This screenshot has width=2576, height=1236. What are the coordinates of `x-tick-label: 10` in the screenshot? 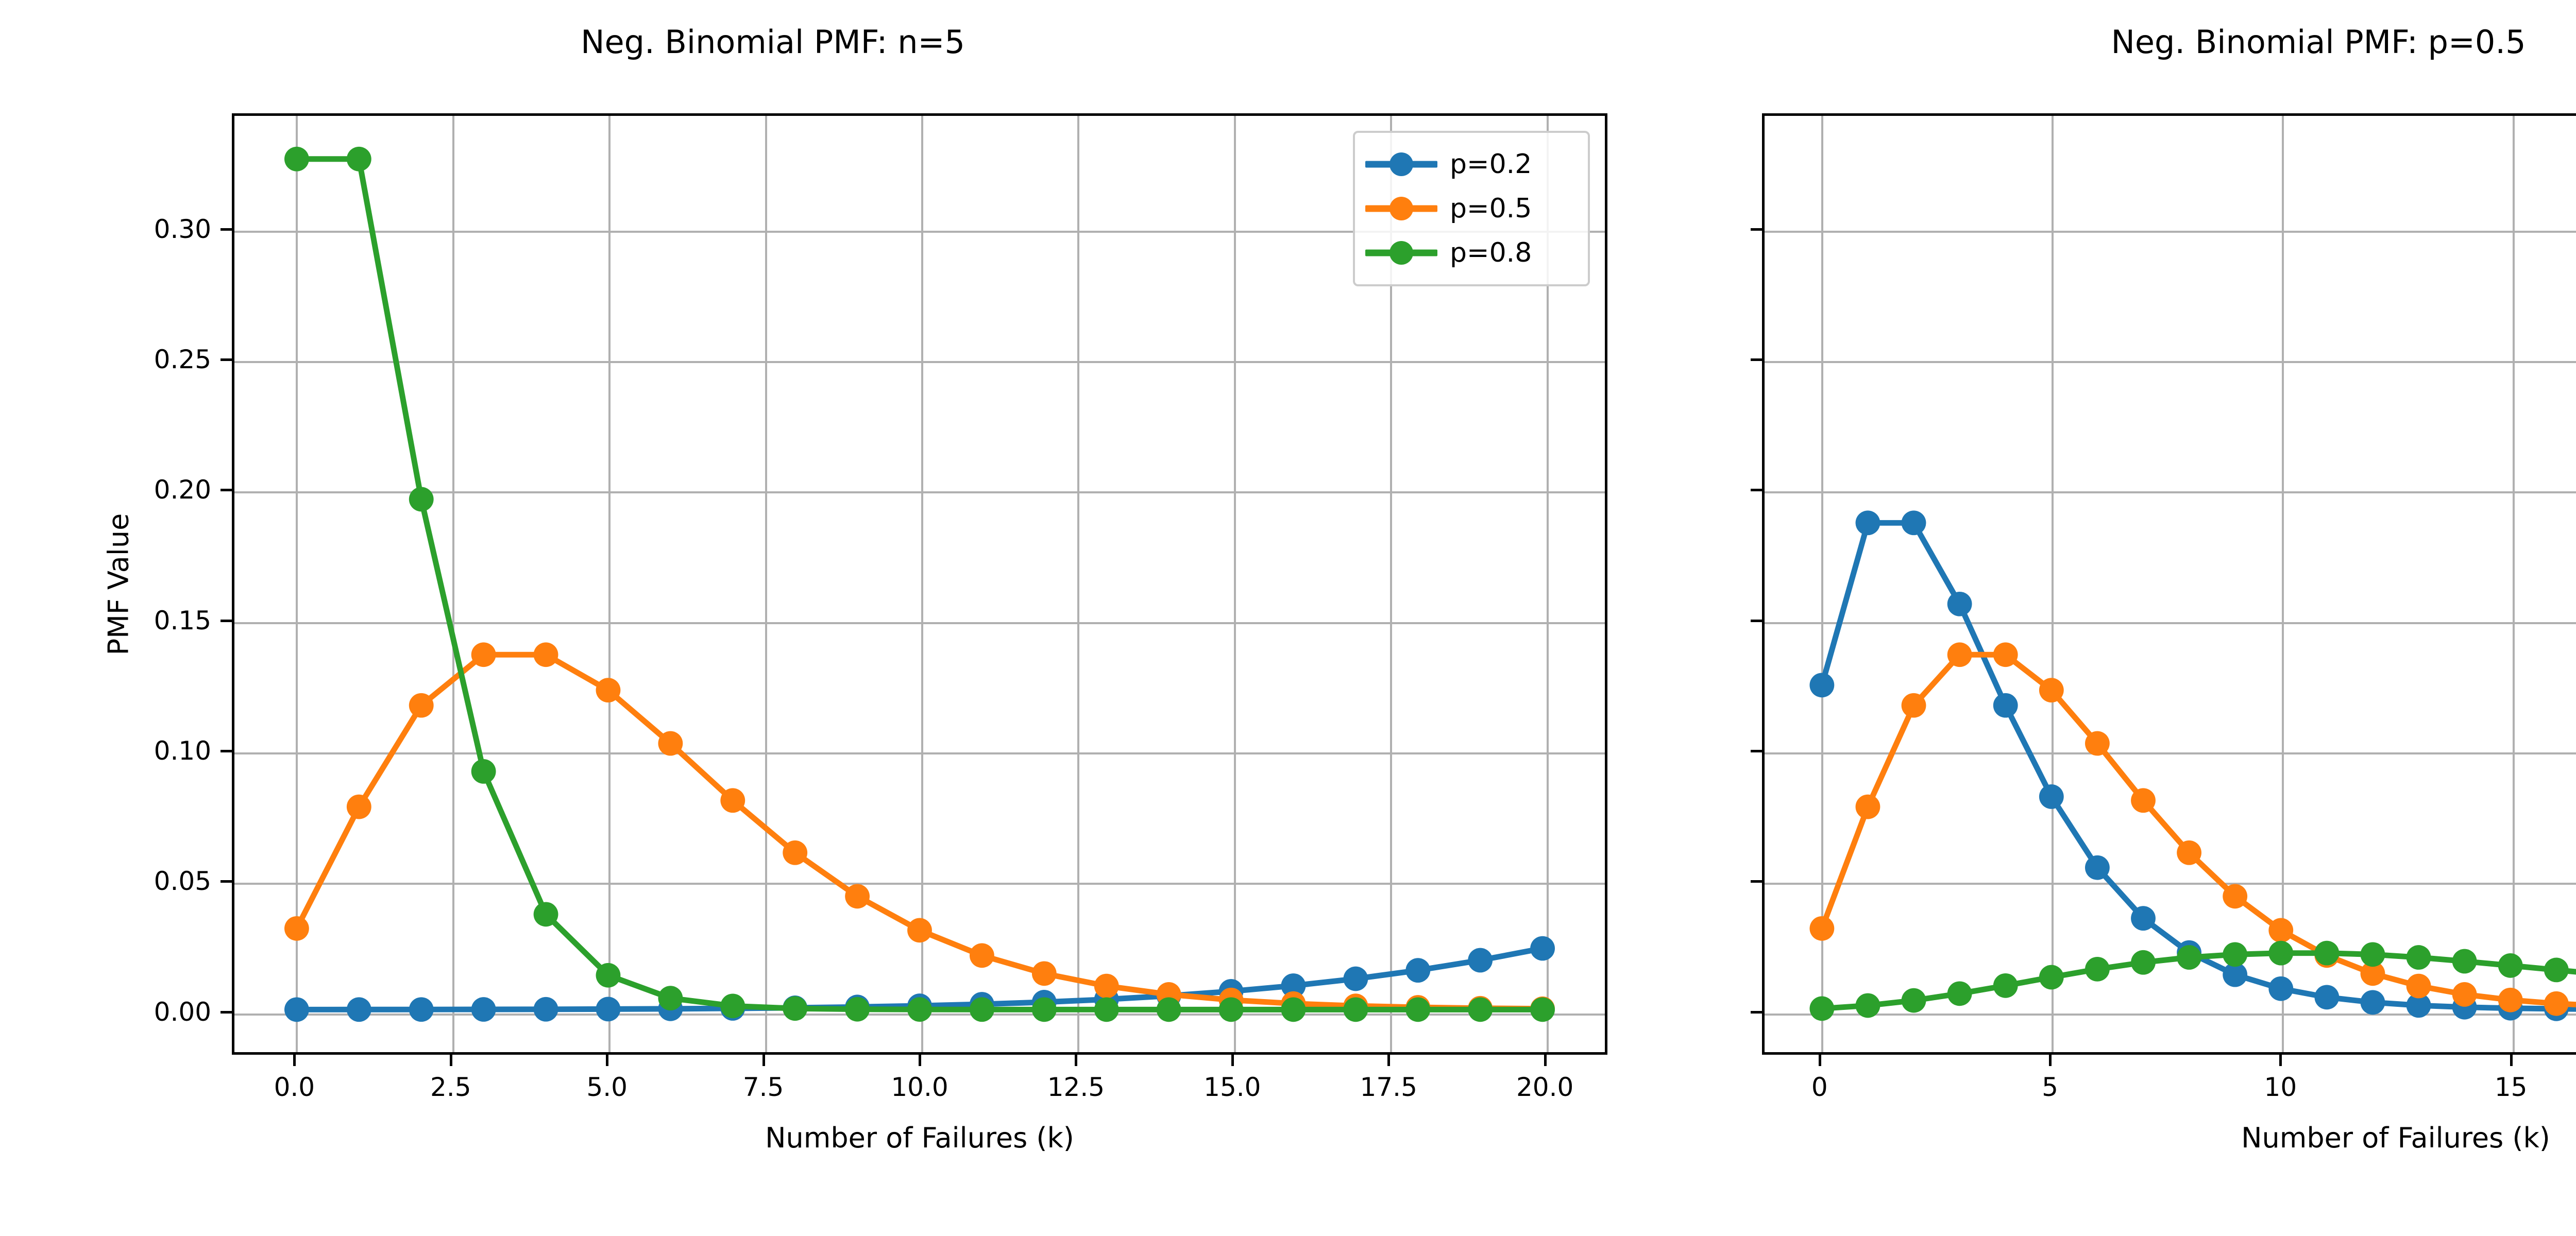 It's located at (2280, 1087).